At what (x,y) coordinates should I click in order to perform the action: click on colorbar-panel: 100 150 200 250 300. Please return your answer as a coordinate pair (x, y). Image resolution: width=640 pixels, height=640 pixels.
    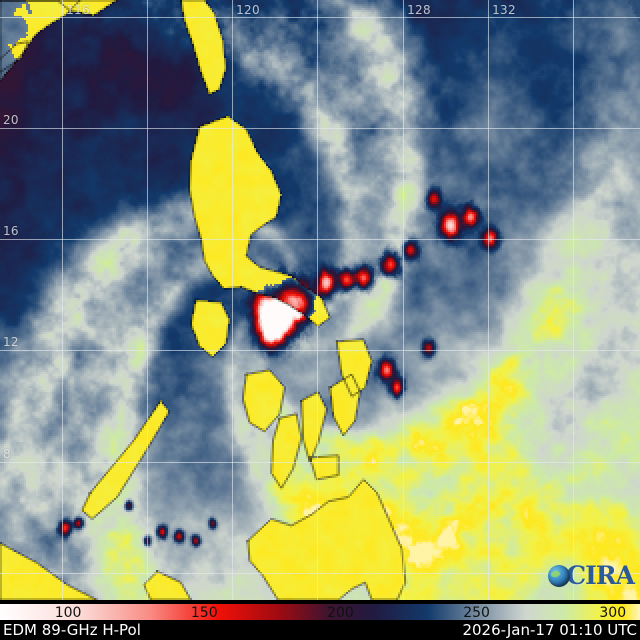
    Looking at the image, I should click on (320, 610).